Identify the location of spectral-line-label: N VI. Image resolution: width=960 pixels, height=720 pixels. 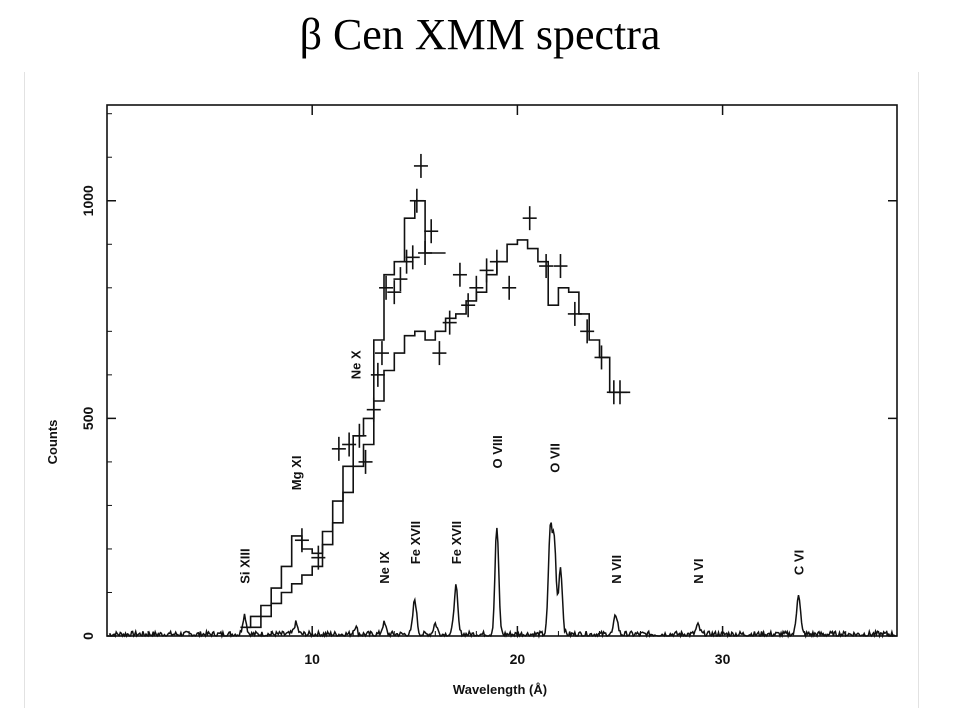
(698, 570).